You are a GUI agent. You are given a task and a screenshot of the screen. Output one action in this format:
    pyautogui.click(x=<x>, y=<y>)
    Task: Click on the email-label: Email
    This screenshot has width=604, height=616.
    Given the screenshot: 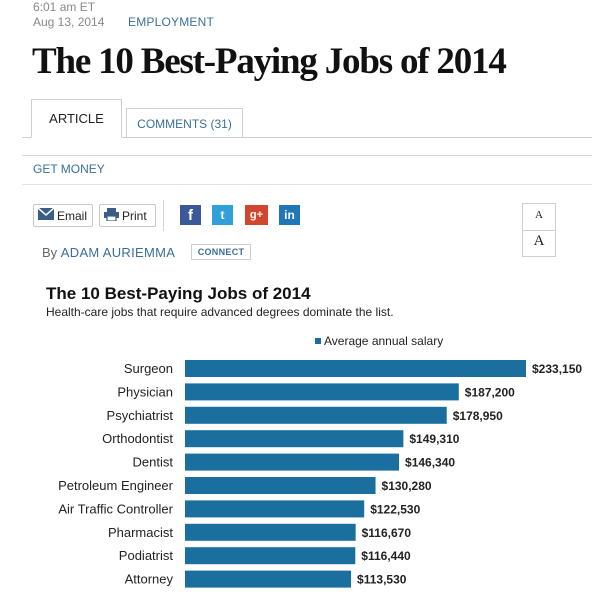 What is the action you would take?
    pyautogui.click(x=72, y=215)
    